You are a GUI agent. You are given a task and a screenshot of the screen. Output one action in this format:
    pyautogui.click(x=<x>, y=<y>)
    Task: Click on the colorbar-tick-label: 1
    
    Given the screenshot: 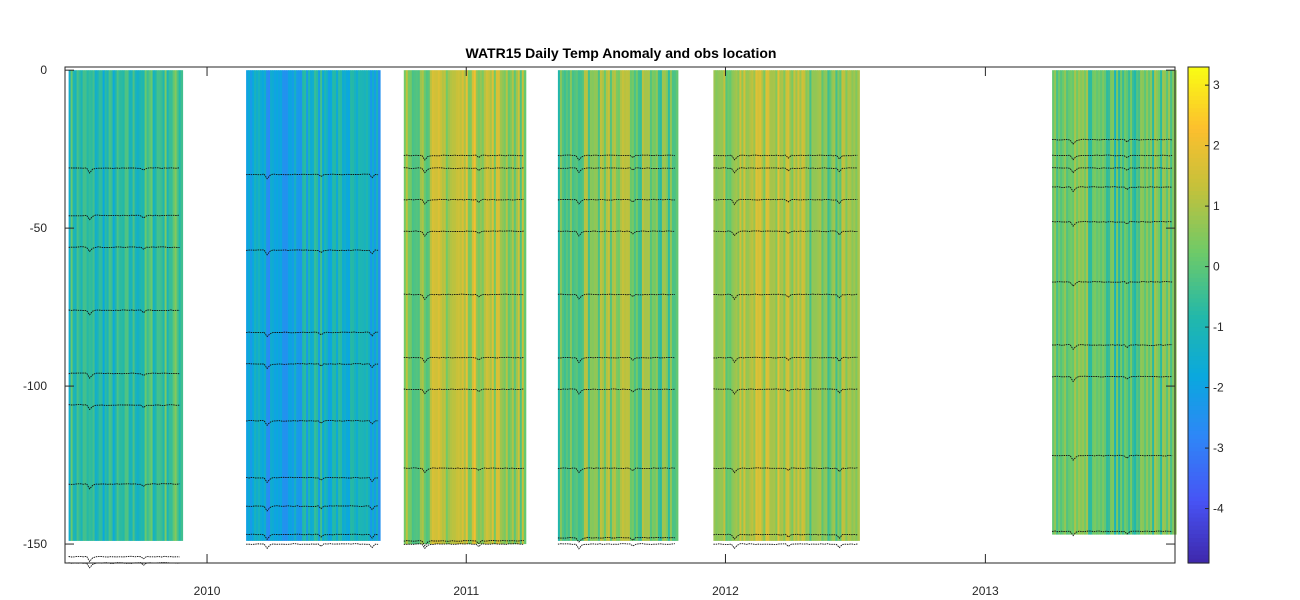 What is the action you would take?
    pyautogui.click(x=1216, y=206)
    